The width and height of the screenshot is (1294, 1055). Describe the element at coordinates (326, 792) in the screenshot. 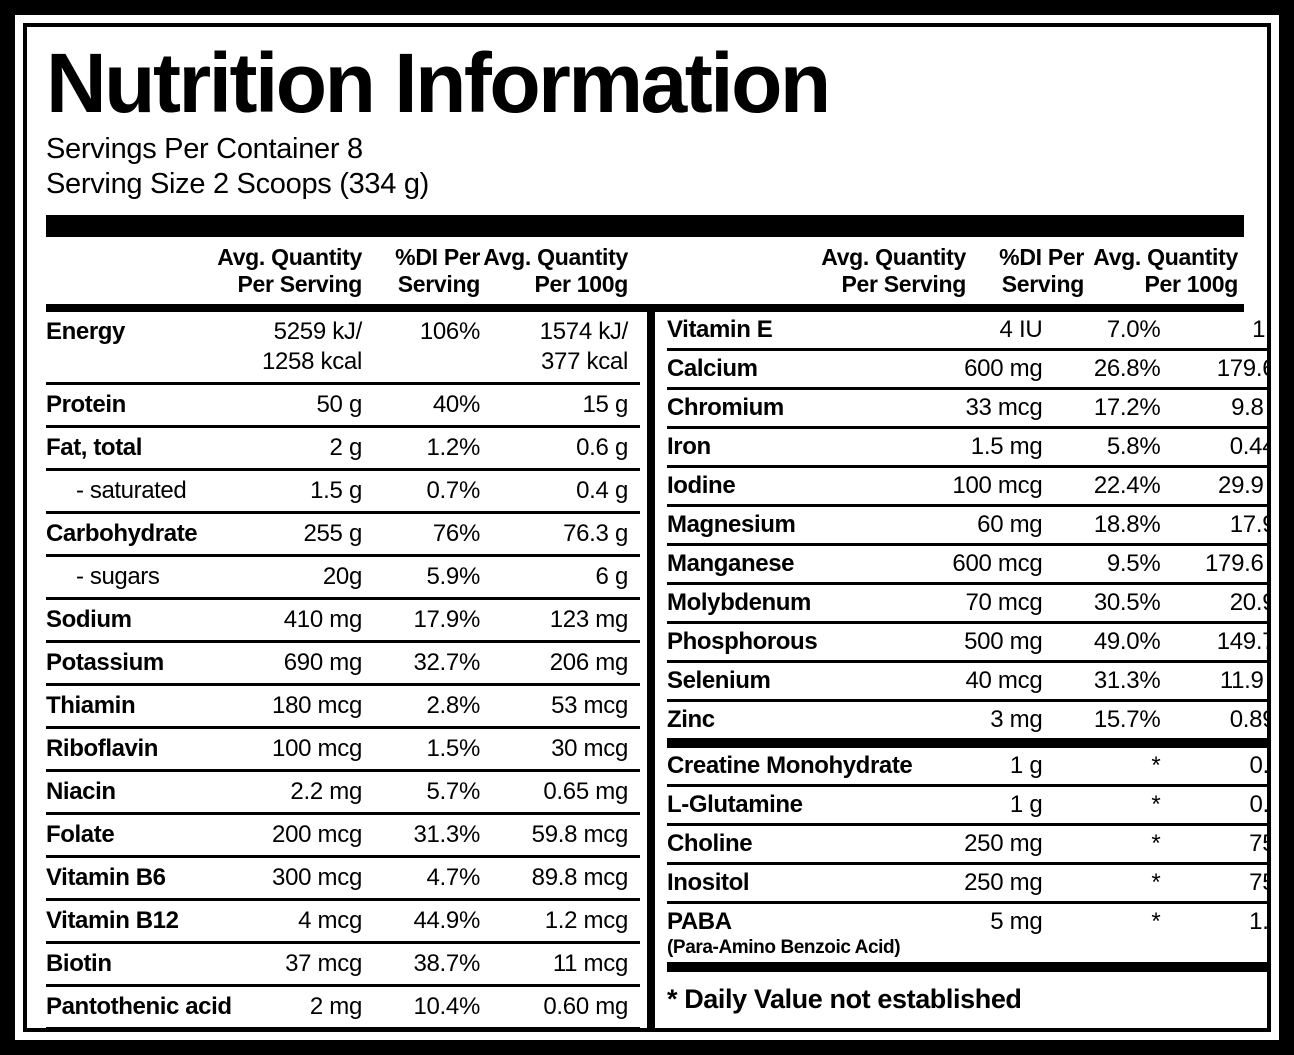

I see `value-per-serving: 2.2 mg` at that location.